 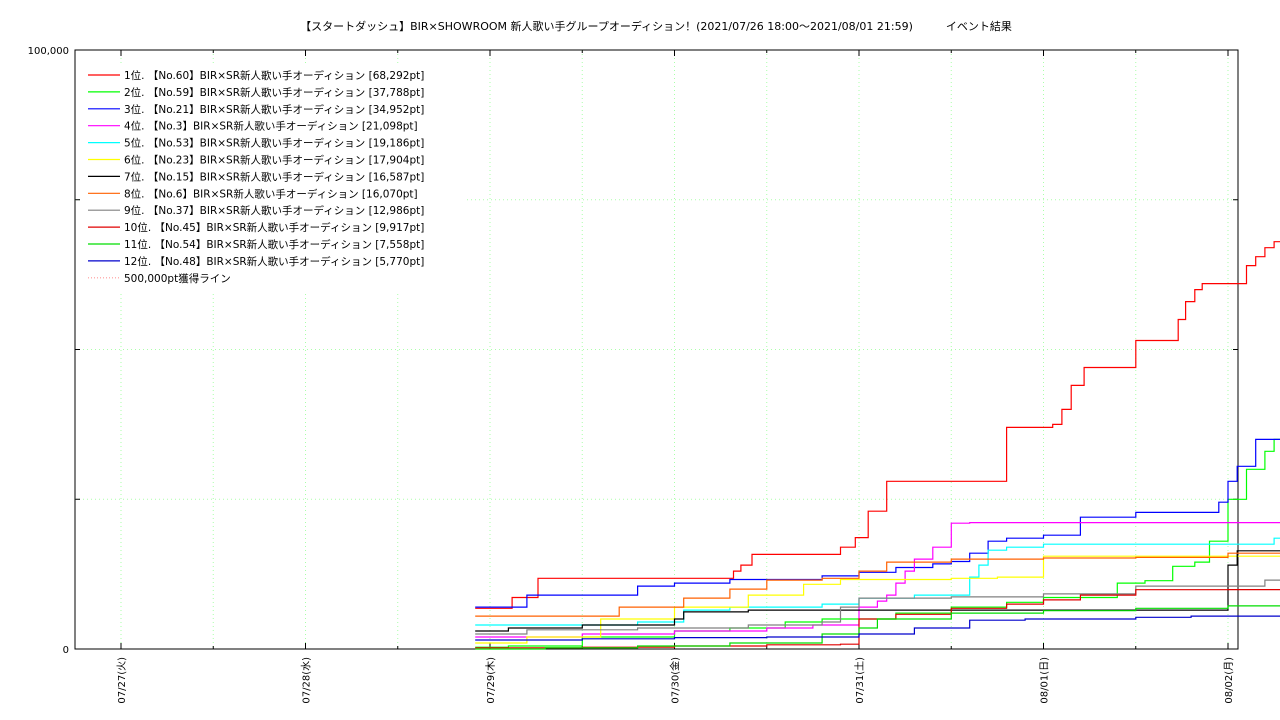 I want to click on y-tick-label: 100,000, so click(x=48, y=51).